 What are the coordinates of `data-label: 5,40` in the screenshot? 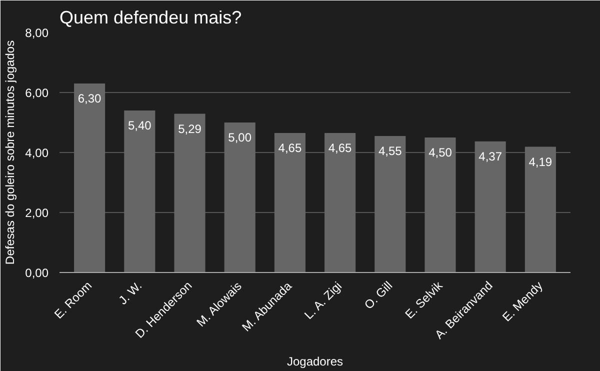 It's located at (140, 125).